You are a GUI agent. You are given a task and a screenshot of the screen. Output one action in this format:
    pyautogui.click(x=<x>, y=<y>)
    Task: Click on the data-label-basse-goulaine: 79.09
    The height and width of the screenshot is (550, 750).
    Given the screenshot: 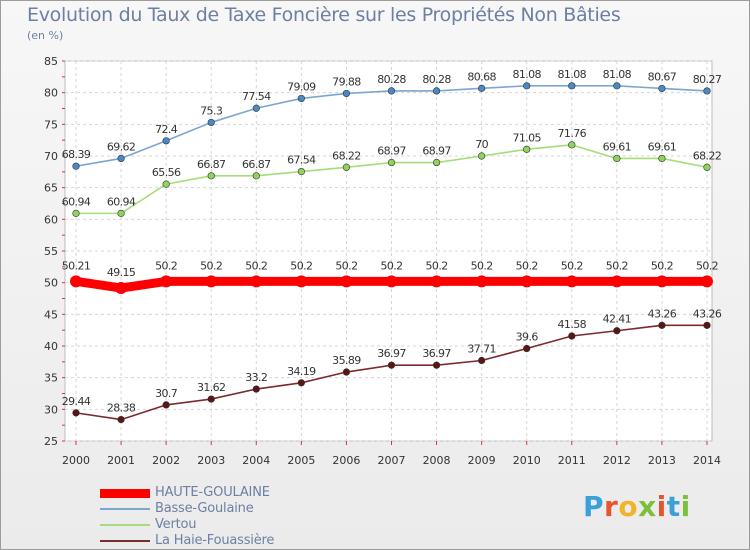 What is the action you would take?
    pyautogui.click(x=301, y=86)
    